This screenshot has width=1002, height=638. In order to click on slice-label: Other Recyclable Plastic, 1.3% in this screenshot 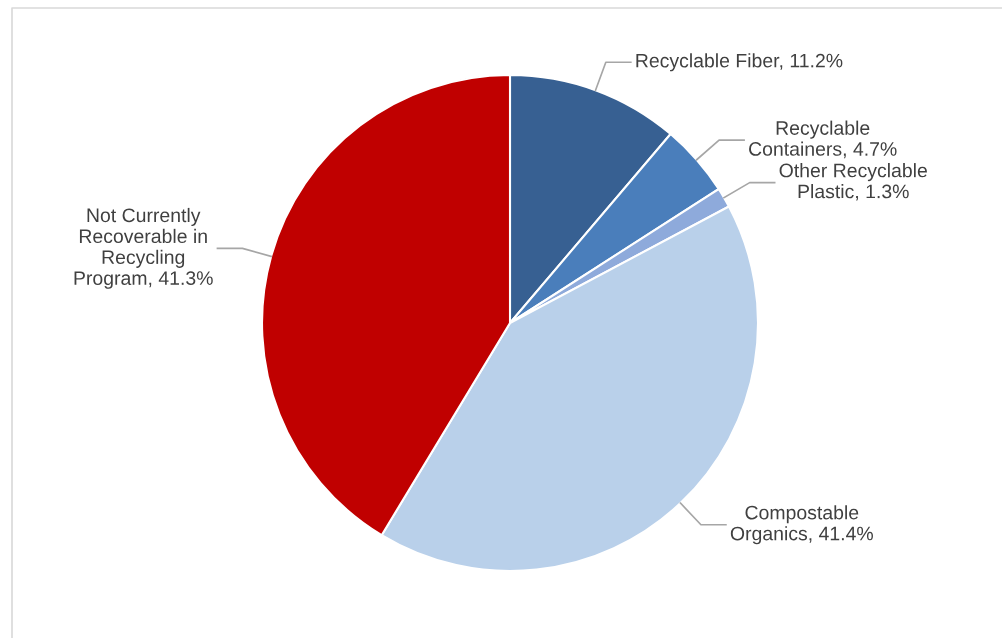, I will do `click(853, 182)`.